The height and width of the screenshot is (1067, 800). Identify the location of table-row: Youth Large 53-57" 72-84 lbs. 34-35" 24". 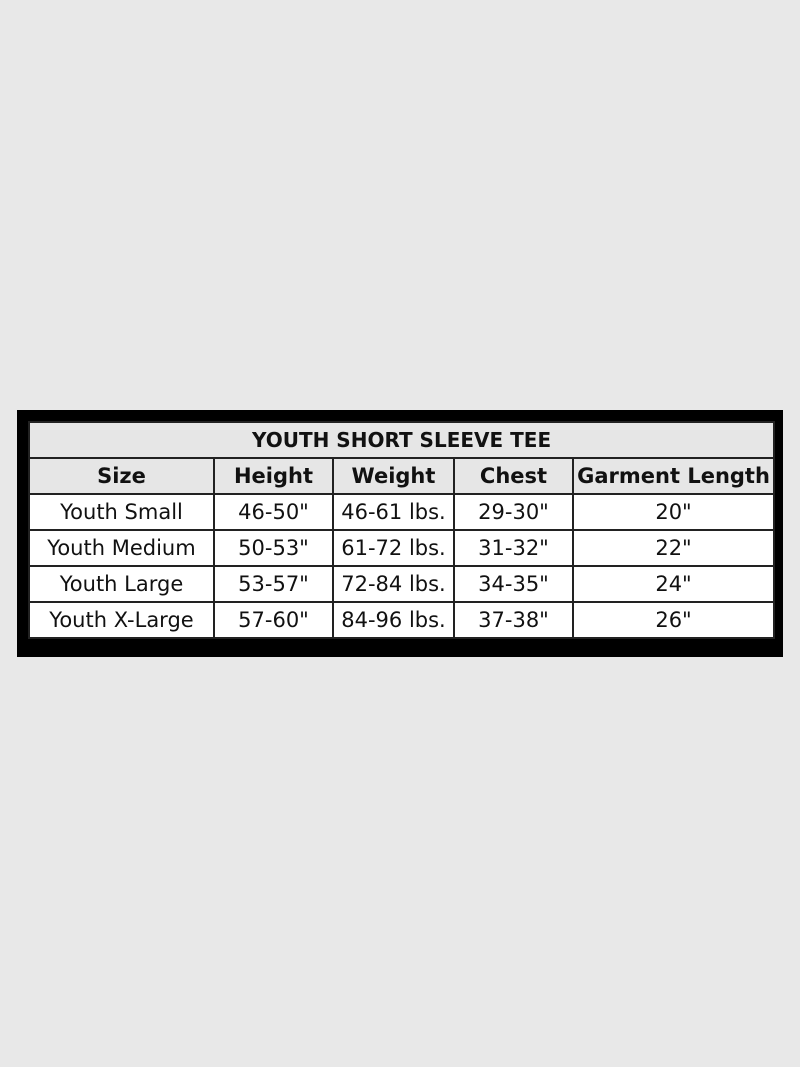
(402, 584).